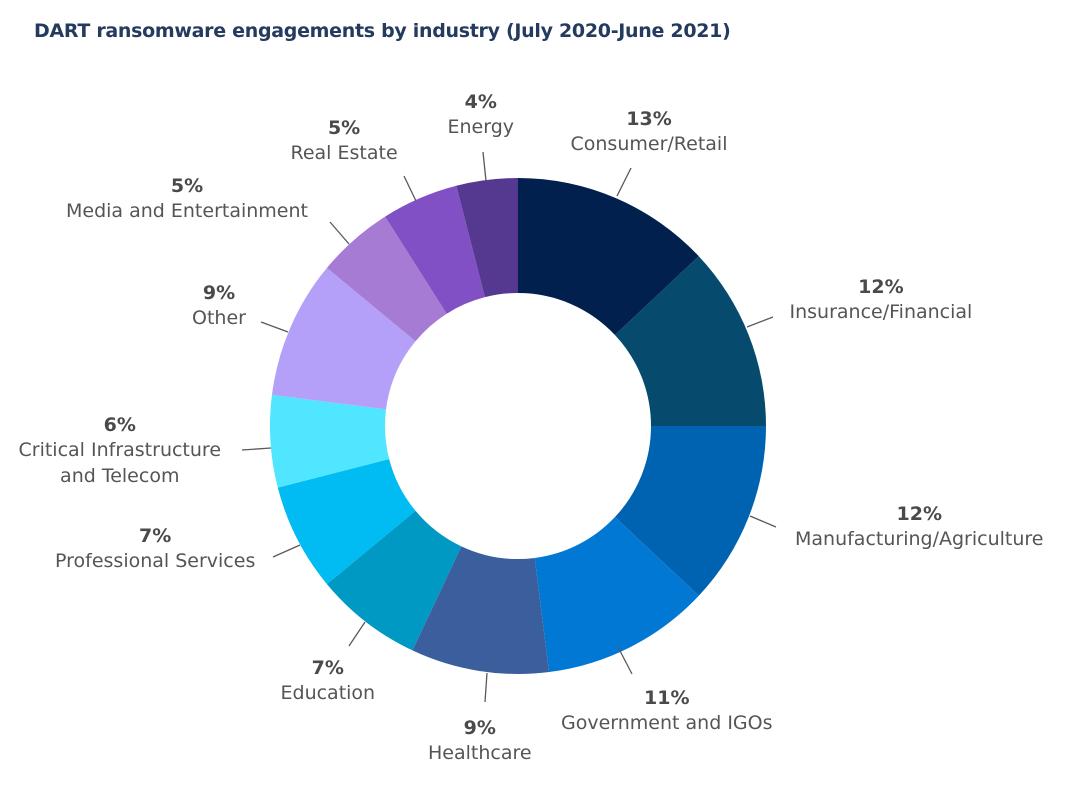 The width and height of the screenshot is (1082, 798). I want to click on slice-manufacturing-agriculture, so click(690, 511).